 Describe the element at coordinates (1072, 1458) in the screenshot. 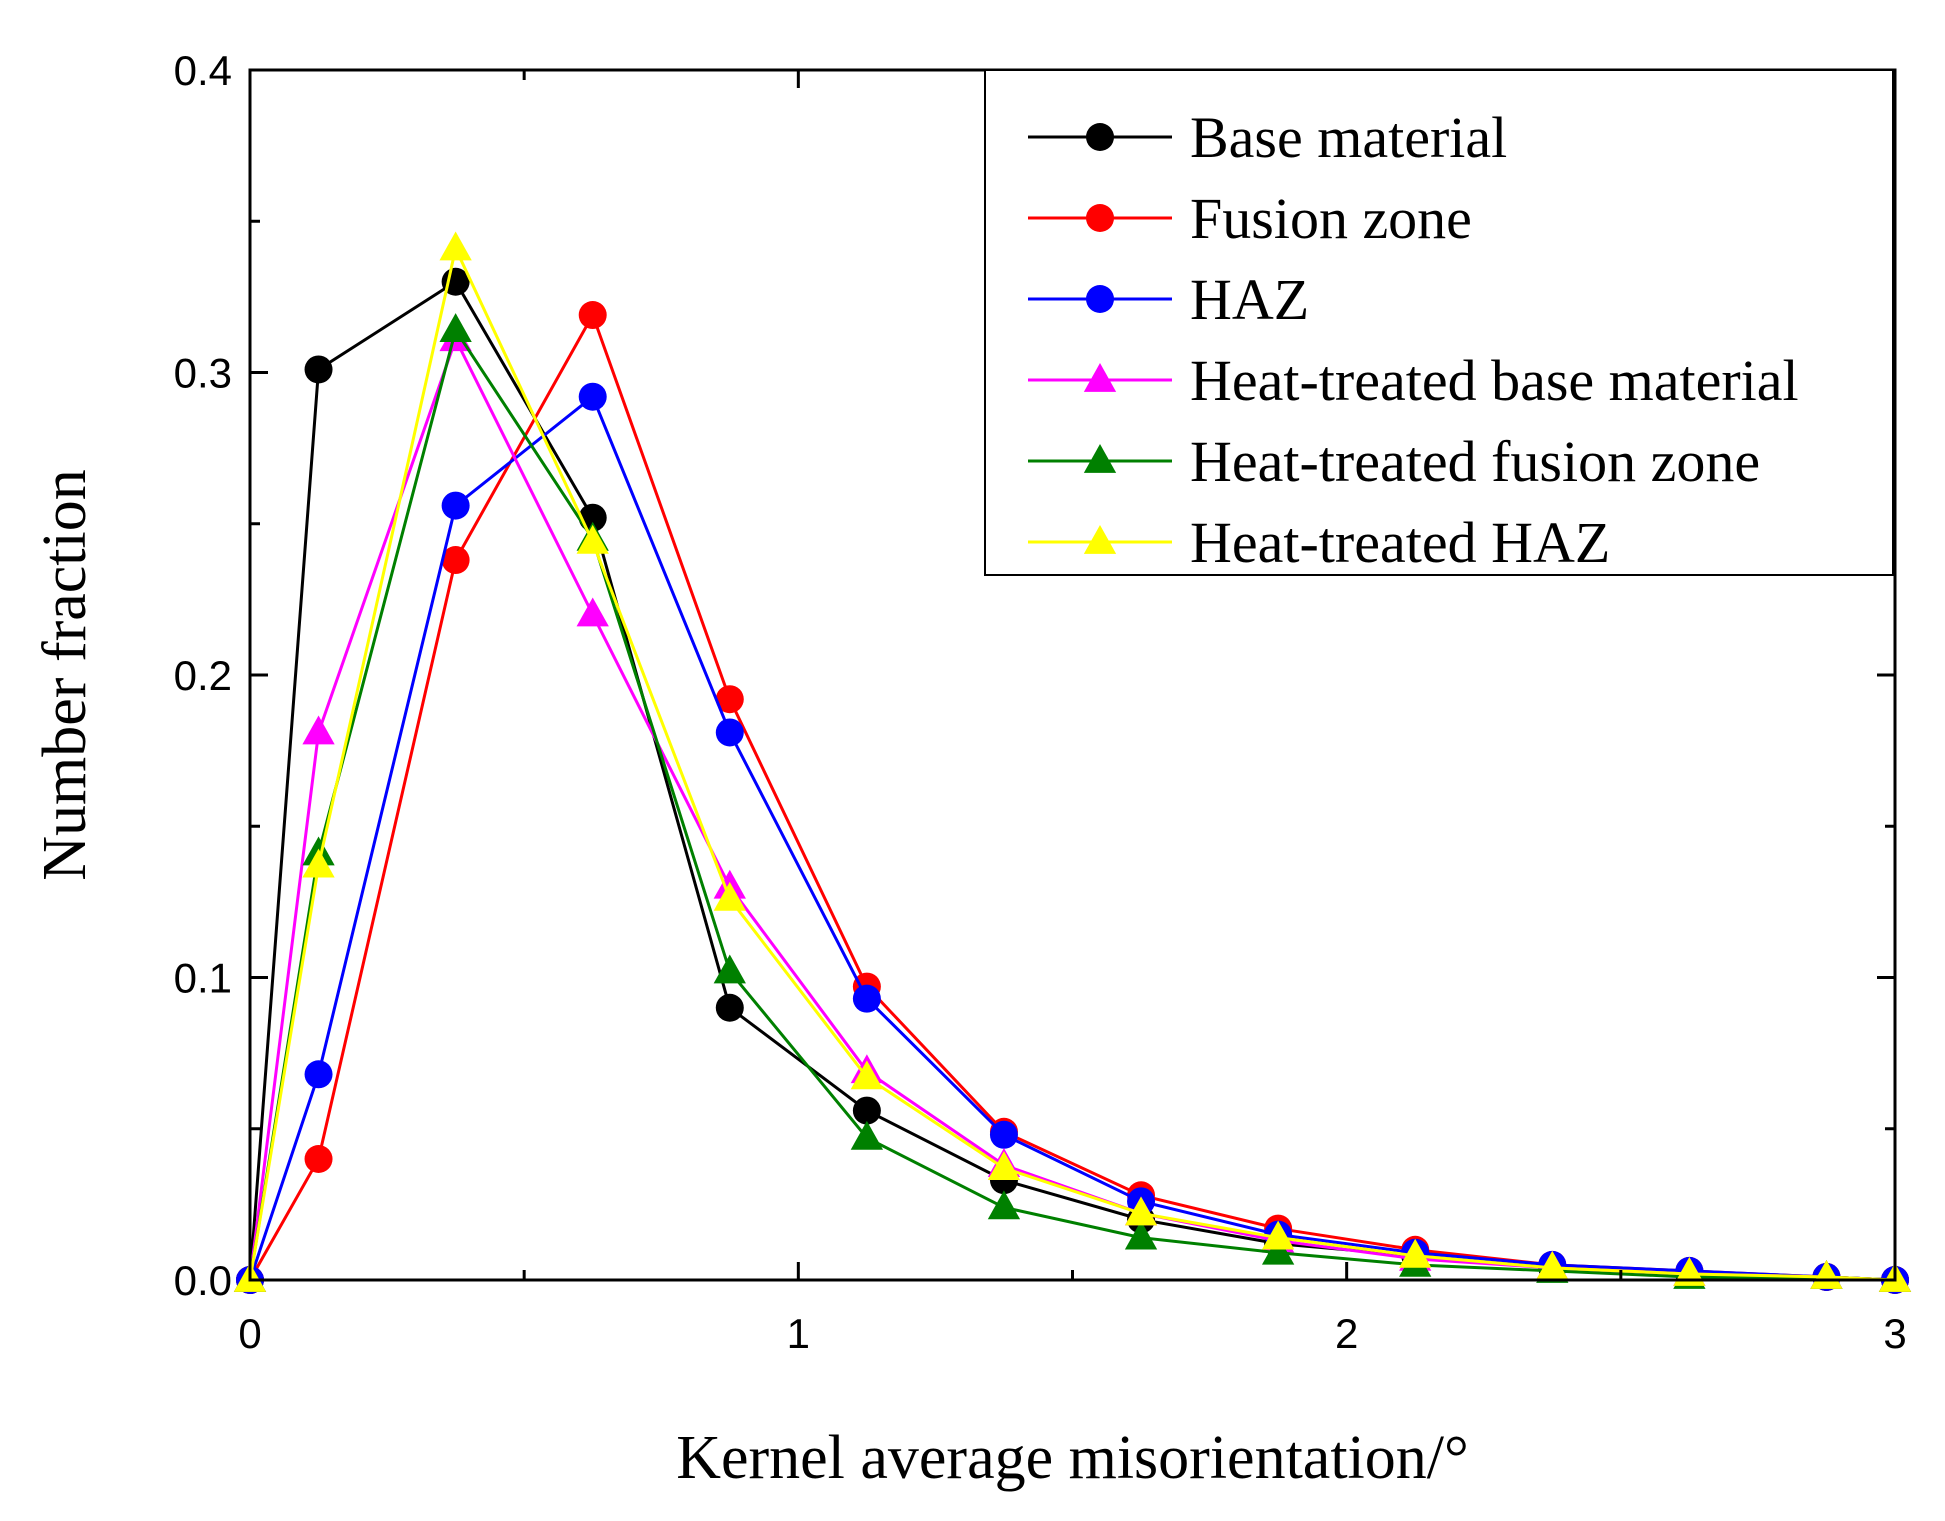

I see `x-axis-title: Kernel average misorientation/°` at that location.